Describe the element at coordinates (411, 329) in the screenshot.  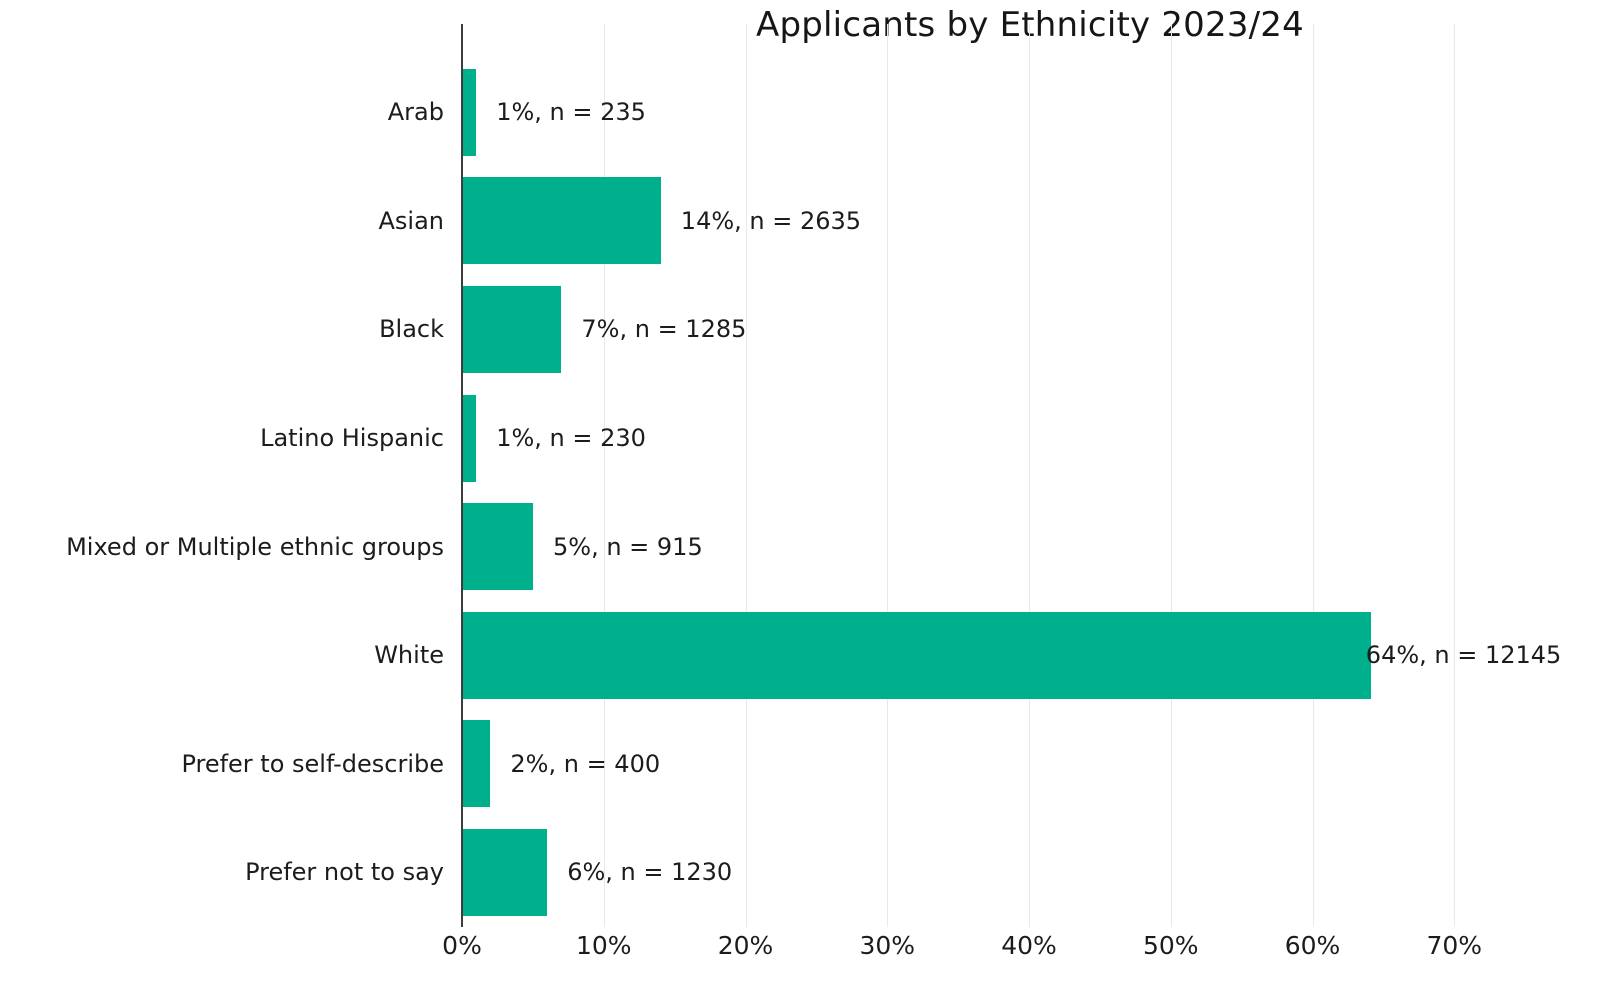
I see `category-label: Black` at that location.